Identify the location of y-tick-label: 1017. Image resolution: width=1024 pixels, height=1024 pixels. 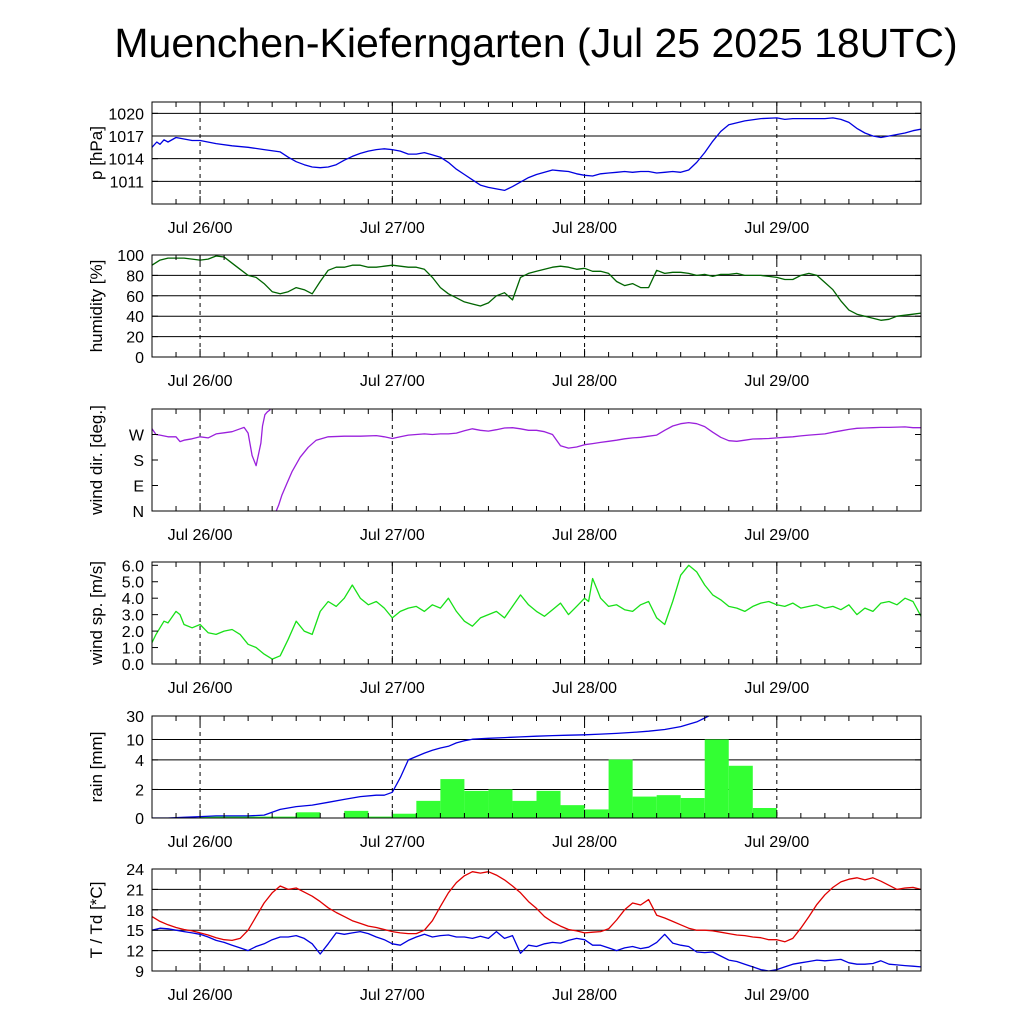
(126, 137).